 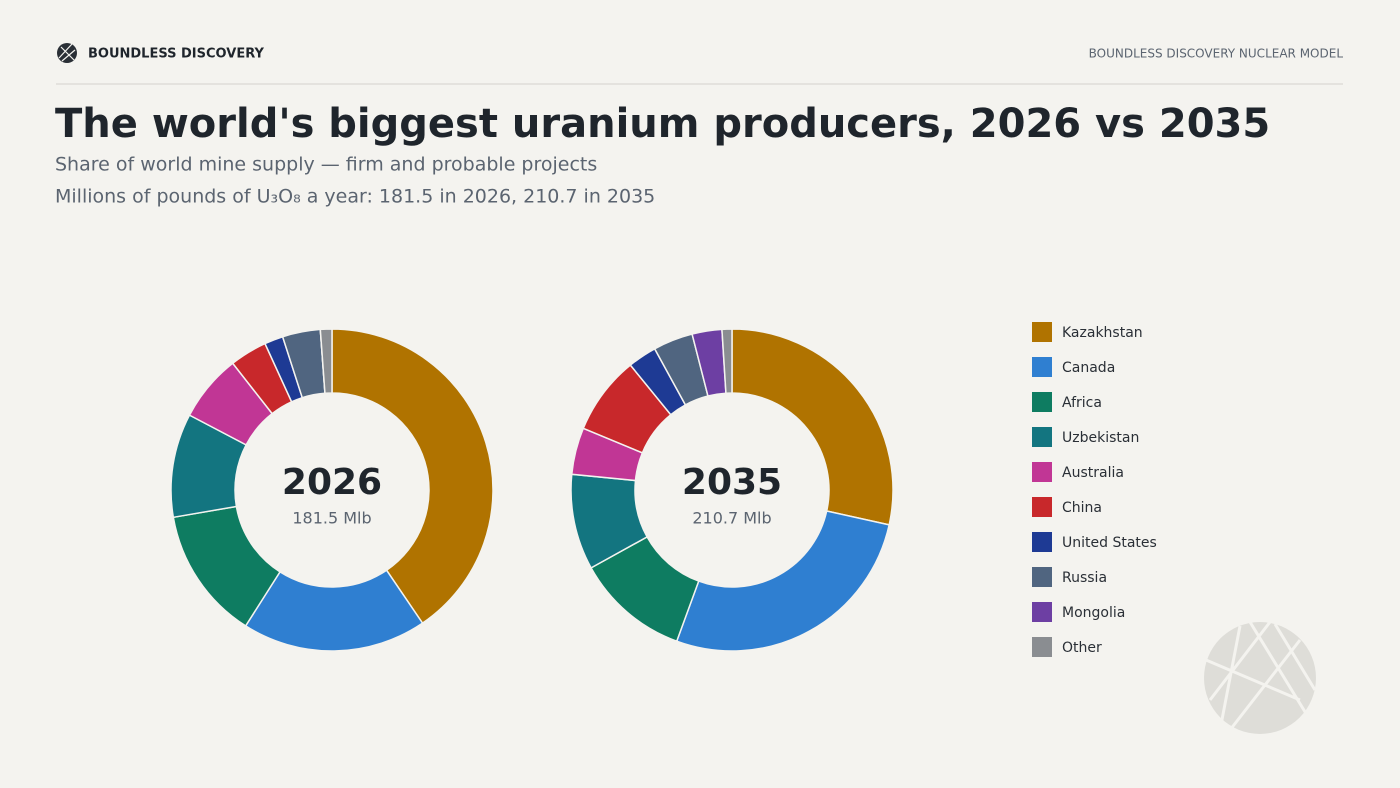 What do you see at coordinates (1082, 403) in the screenshot?
I see `legend-label: Africa` at bounding box center [1082, 403].